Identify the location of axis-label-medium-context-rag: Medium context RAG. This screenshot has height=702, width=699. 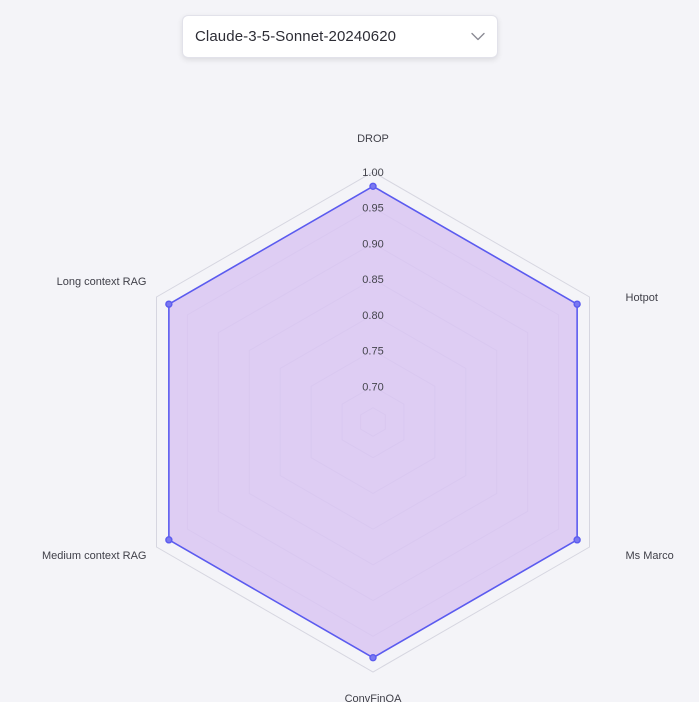
(94, 556).